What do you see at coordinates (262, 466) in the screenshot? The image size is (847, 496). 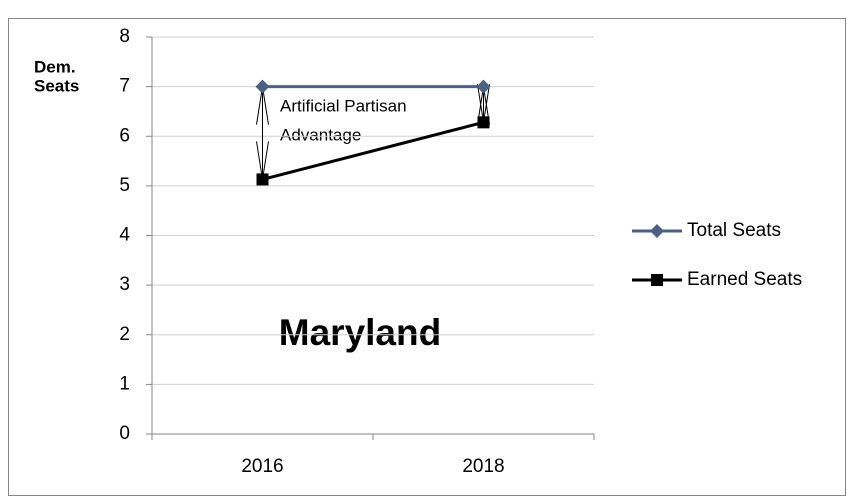 I see `x-tick-label: 2016` at bounding box center [262, 466].